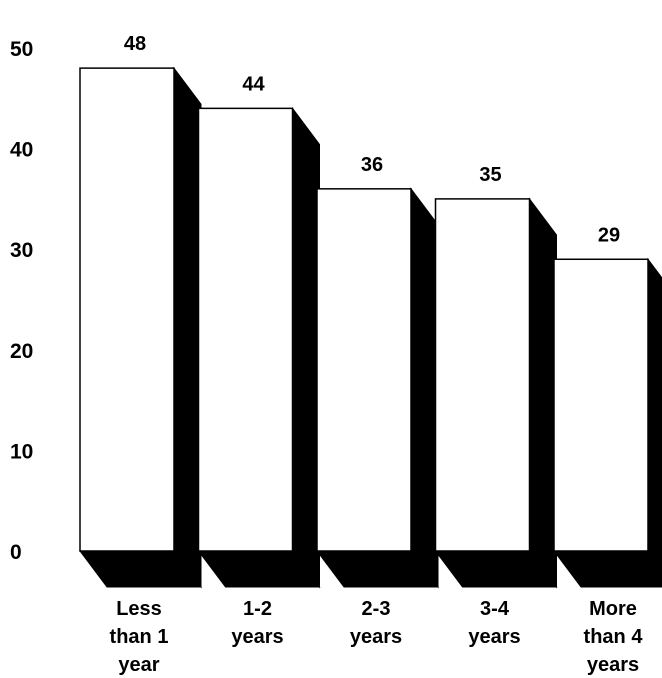 The image size is (662, 678). Describe the element at coordinates (138, 665) in the screenshot. I see `category-label-line: year` at that location.